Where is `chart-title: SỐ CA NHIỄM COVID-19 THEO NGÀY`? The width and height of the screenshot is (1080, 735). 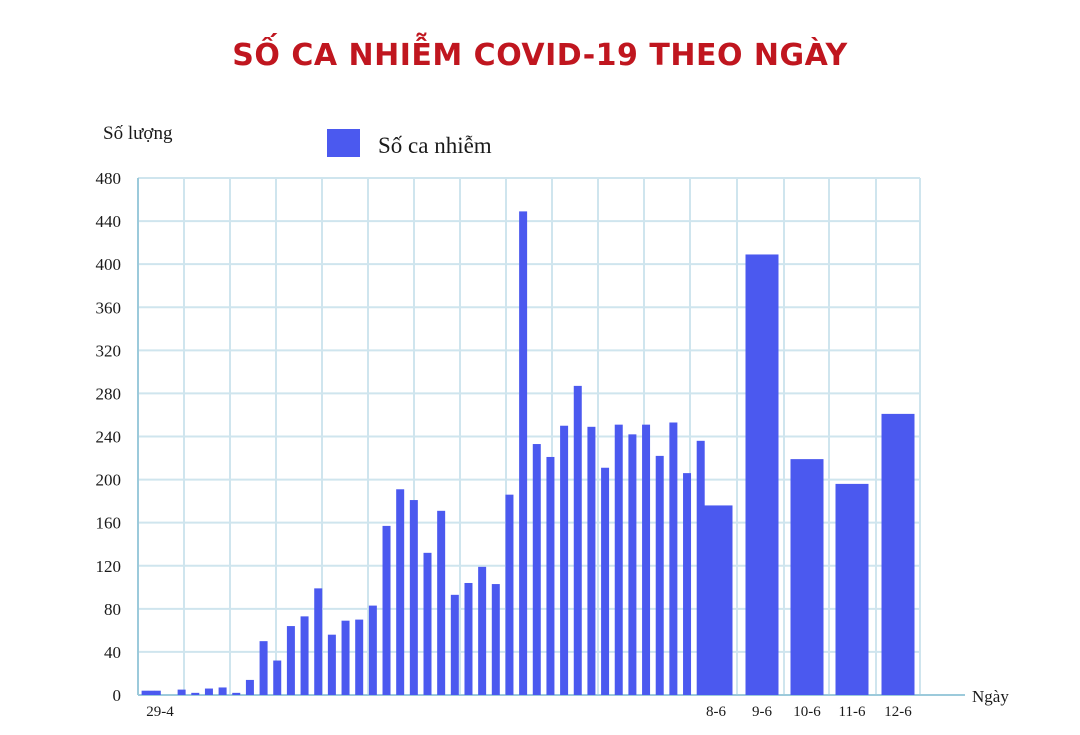
chart-title: SỐ CA NHIỄM COVID-19 THEO NGÀY is located at coordinates (540, 55).